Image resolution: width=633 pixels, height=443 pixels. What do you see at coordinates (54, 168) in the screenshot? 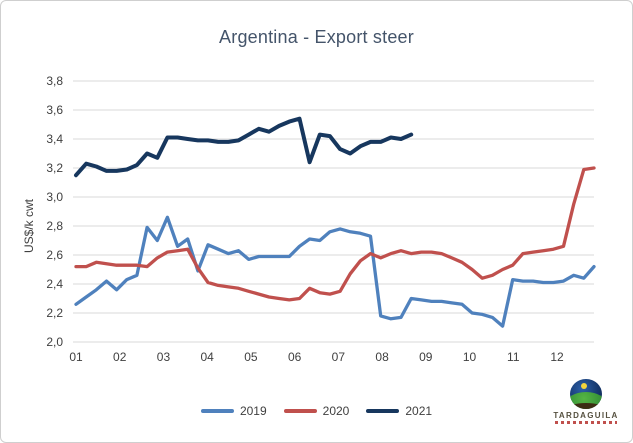
I see `y-tick-label: 3,2` at bounding box center [54, 168].